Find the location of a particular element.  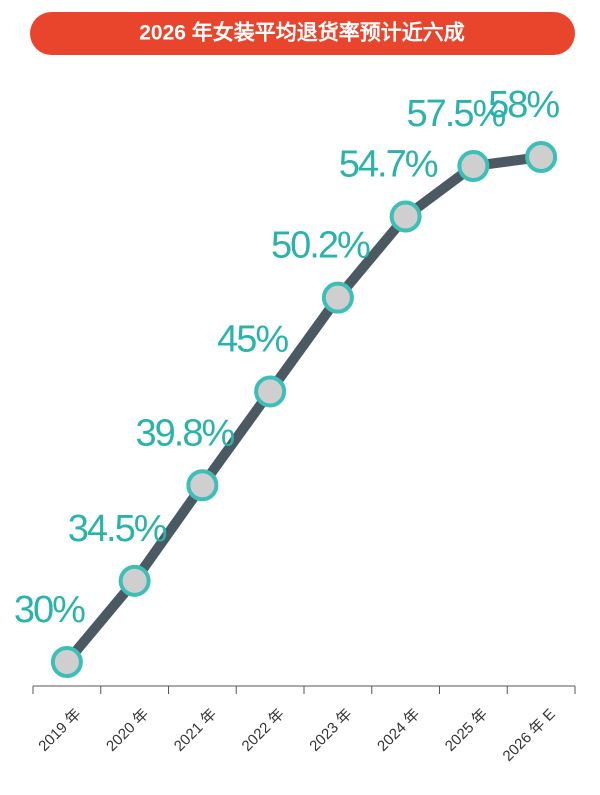

x-tick-label: 2026 年 E is located at coordinates (529, 735).